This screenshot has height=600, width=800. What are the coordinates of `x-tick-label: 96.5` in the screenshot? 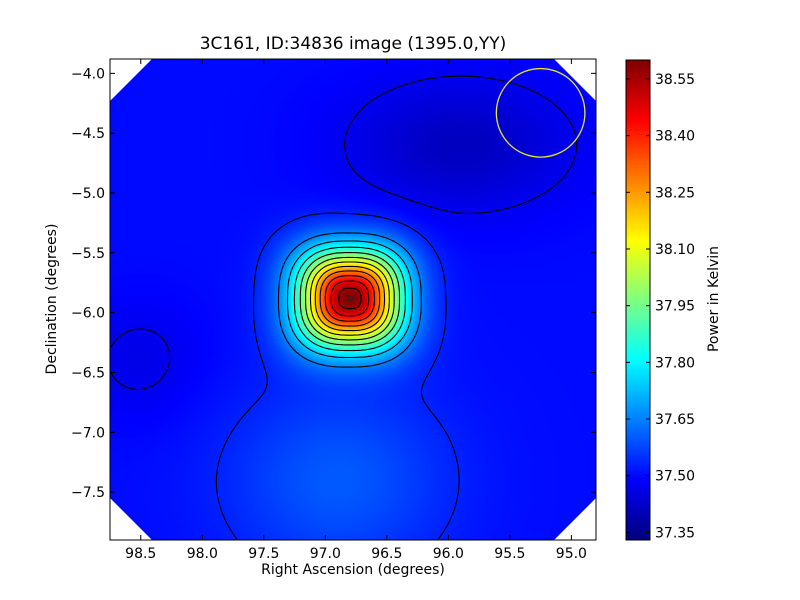 It's located at (386, 554).